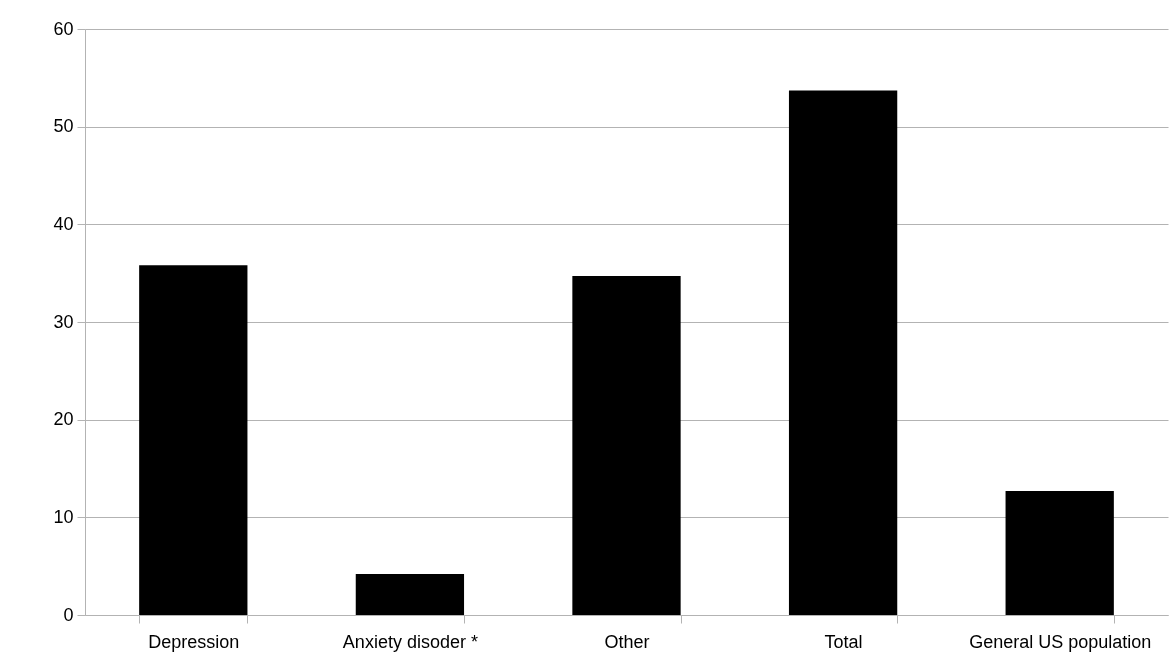 The height and width of the screenshot is (657, 1174). What do you see at coordinates (627, 641) in the screenshot?
I see `x-tick-label: Other` at bounding box center [627, 641].